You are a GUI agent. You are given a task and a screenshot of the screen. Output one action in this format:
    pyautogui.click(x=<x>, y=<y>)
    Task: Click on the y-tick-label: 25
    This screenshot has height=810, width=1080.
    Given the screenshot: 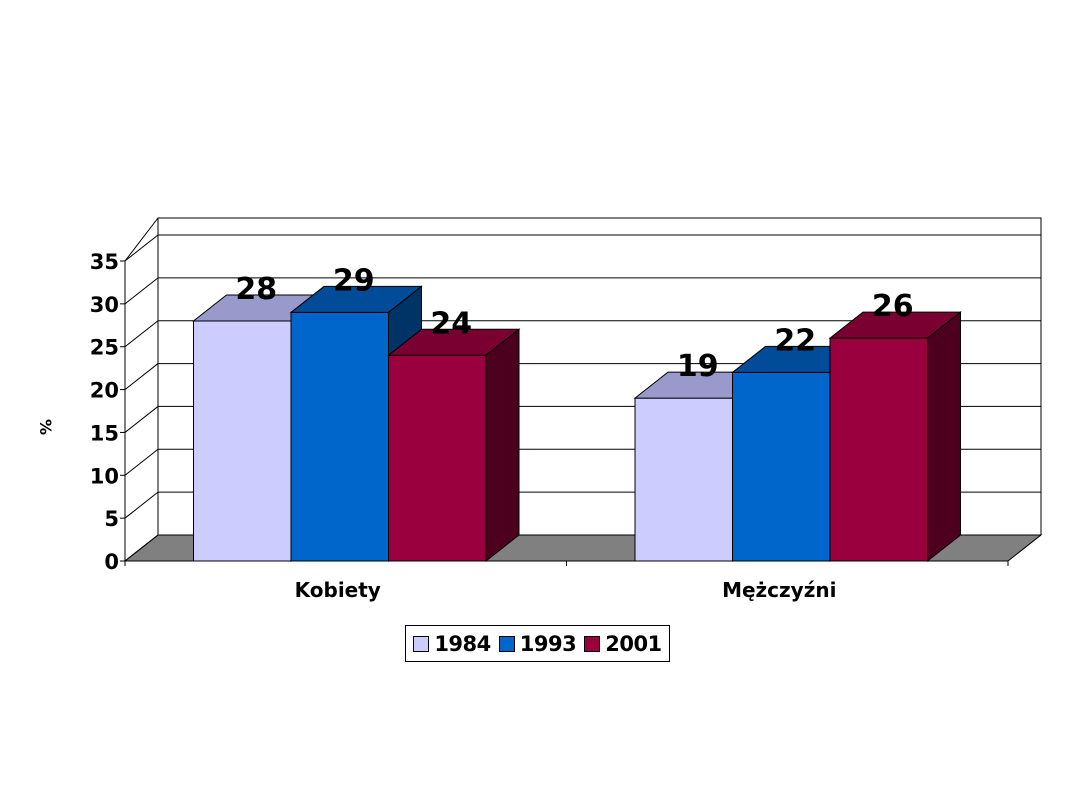 What is the action you would take?
    pyautogui.click(x=104, y=348)
    